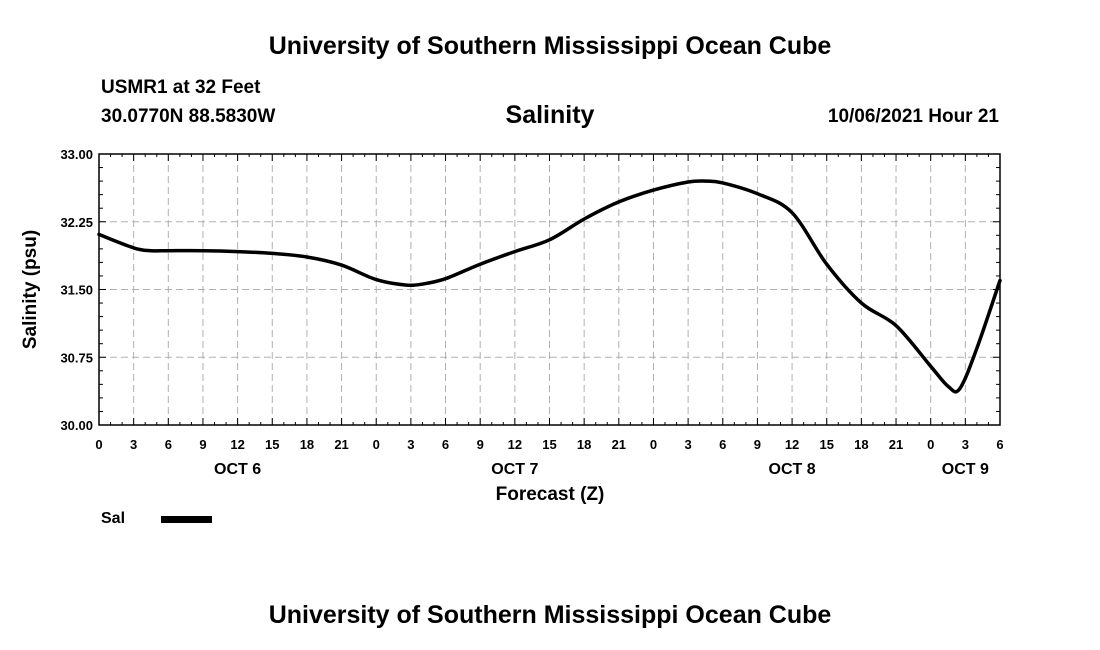 This screenshot has width=1100, height=650. What do you see at coordinates (550, 494) in the screenshot?
I see `x-axis-title: Forecast (Z)` at bounding box center [550, 494].